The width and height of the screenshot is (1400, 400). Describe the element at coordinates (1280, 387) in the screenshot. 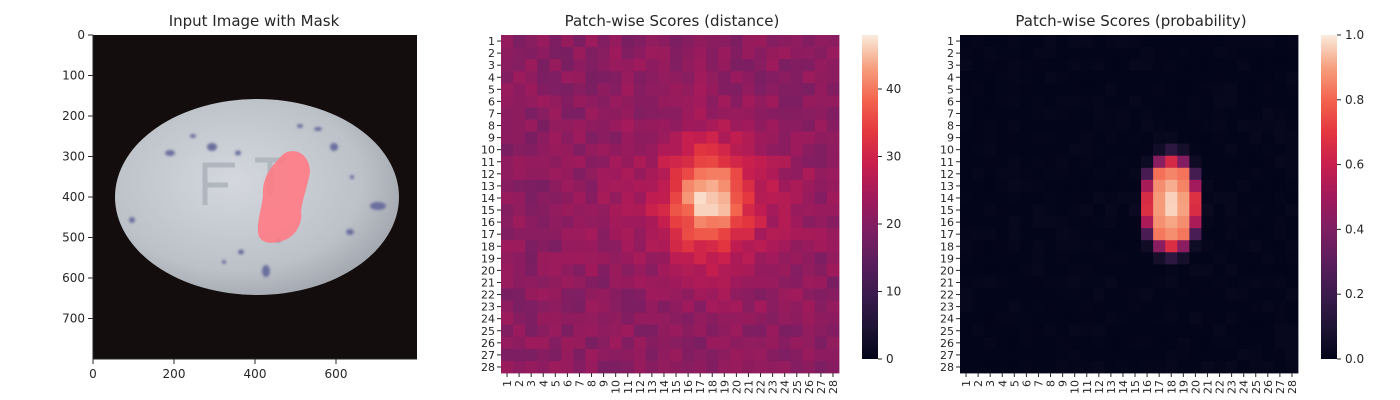

I see `x-tick-label: 27` at that location.